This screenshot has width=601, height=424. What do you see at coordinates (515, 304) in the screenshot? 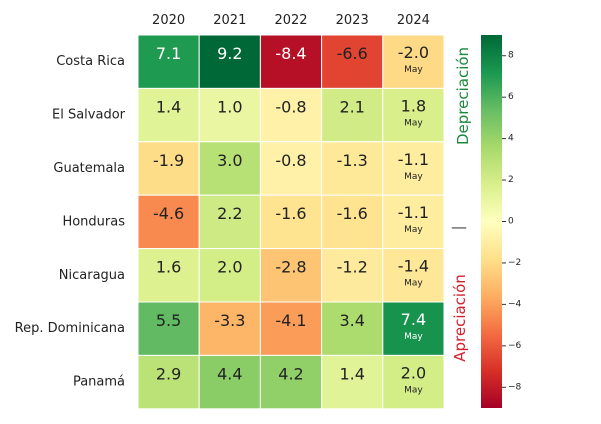
I see `colorbar-tick-label: −4` at bounding box center [515, 304].